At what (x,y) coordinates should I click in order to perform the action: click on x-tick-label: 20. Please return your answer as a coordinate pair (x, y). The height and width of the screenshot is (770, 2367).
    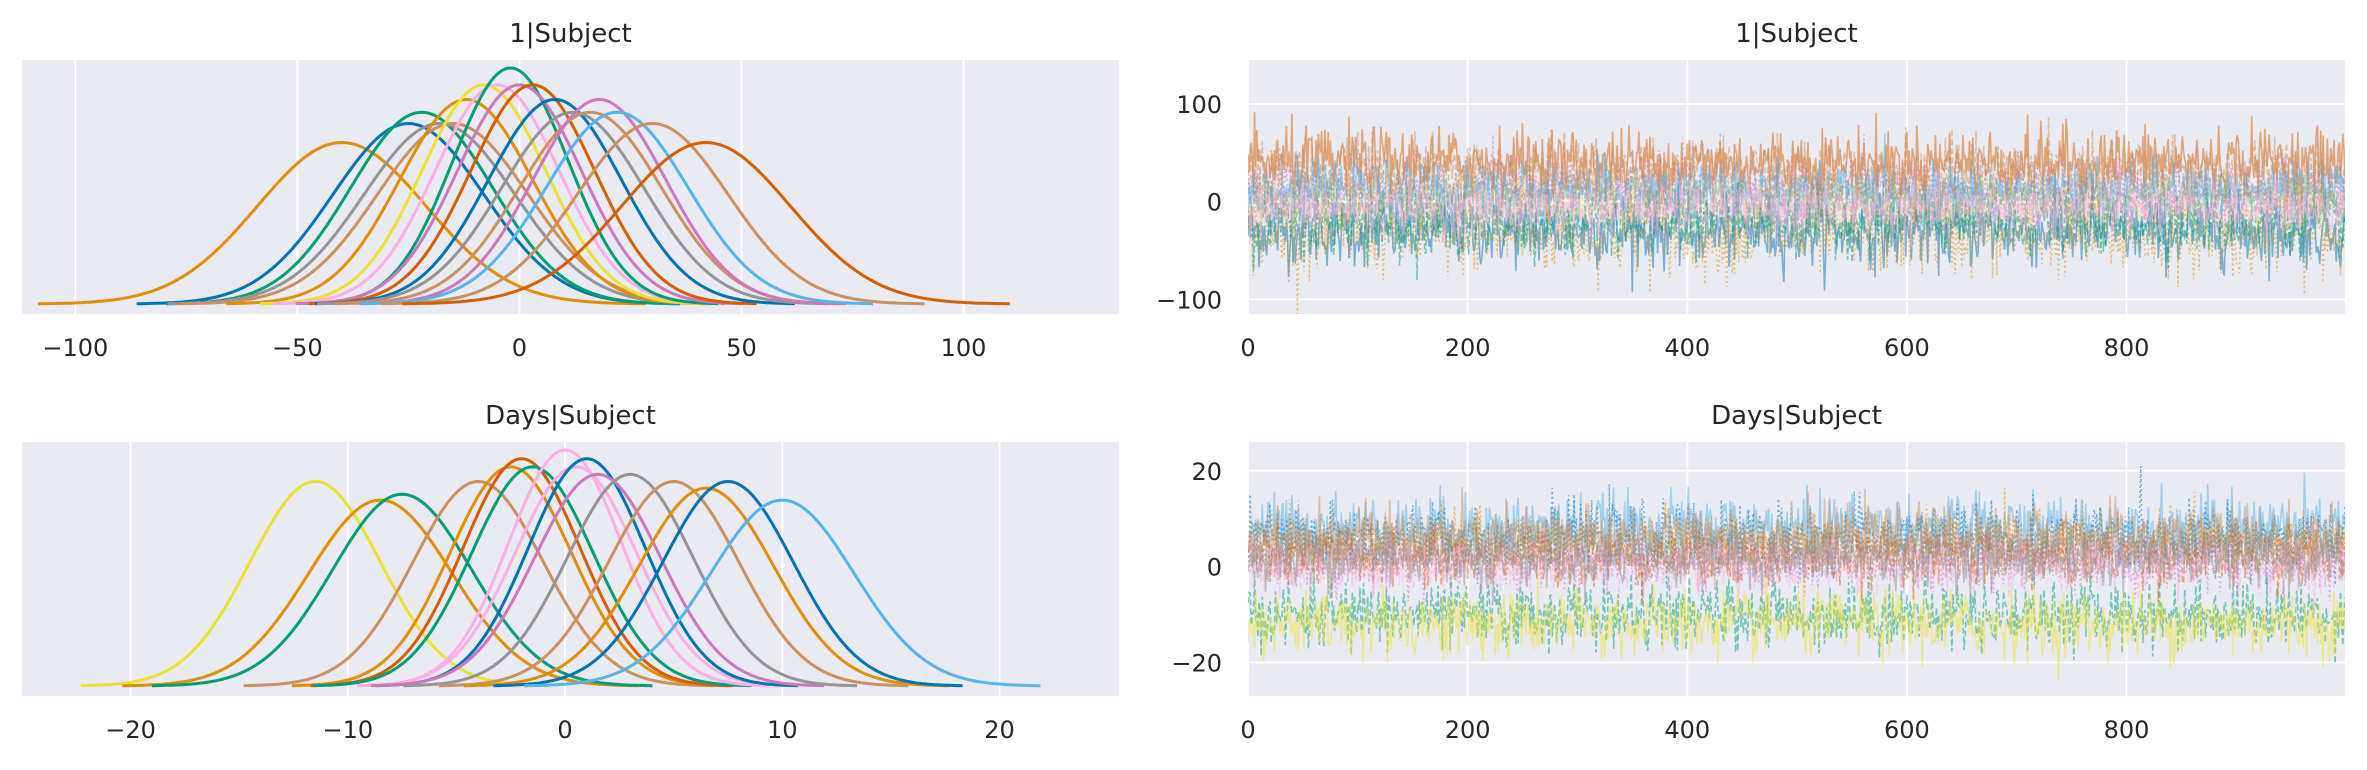
    Looking at the image, I should click on (999, 730).